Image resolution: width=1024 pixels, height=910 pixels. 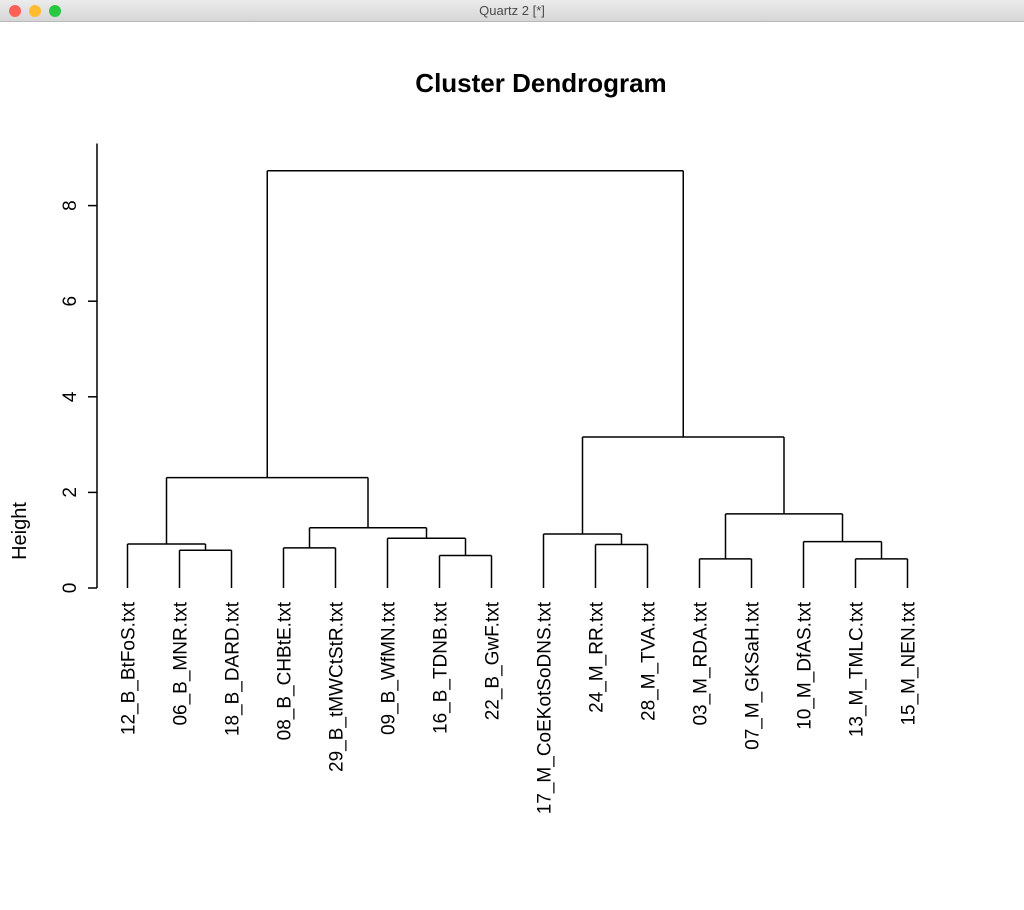 What do you see at coordinates (649, 661) in the screenshot?
I see `leaf-label: 28_M_TVA.txt` at bounding box center [649, 661].